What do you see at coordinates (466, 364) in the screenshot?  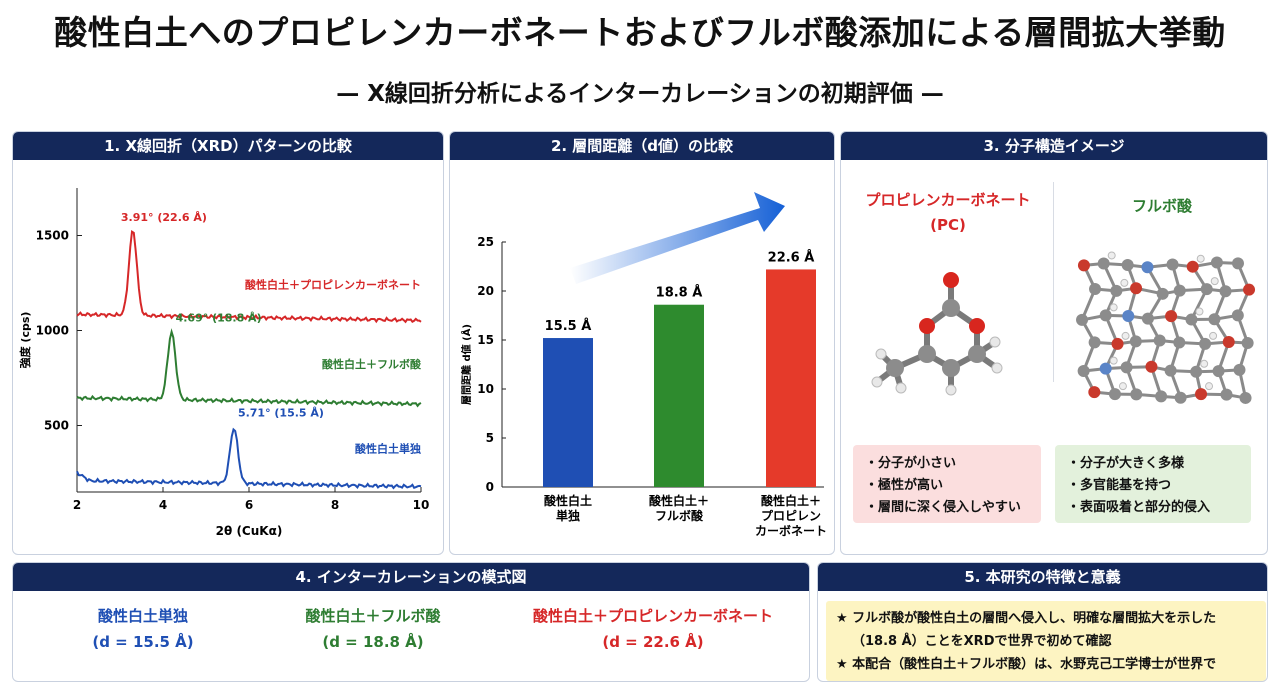 I see `bar-y-axis-label: 層間距離 d値 (Å)` at bounding box center [466, 364].